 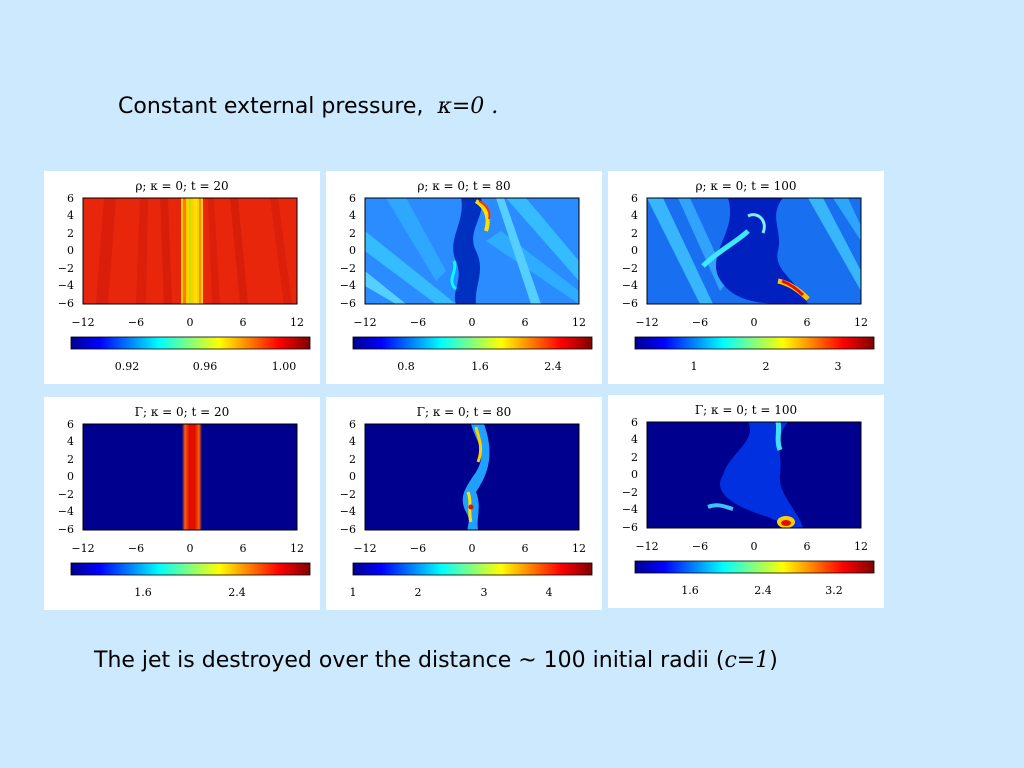 What do you see at coordinates (463, 186) in the screenshot?
I see `plot-title: ρ; κ = 0; t = 80` at bounding box center [463, 186].